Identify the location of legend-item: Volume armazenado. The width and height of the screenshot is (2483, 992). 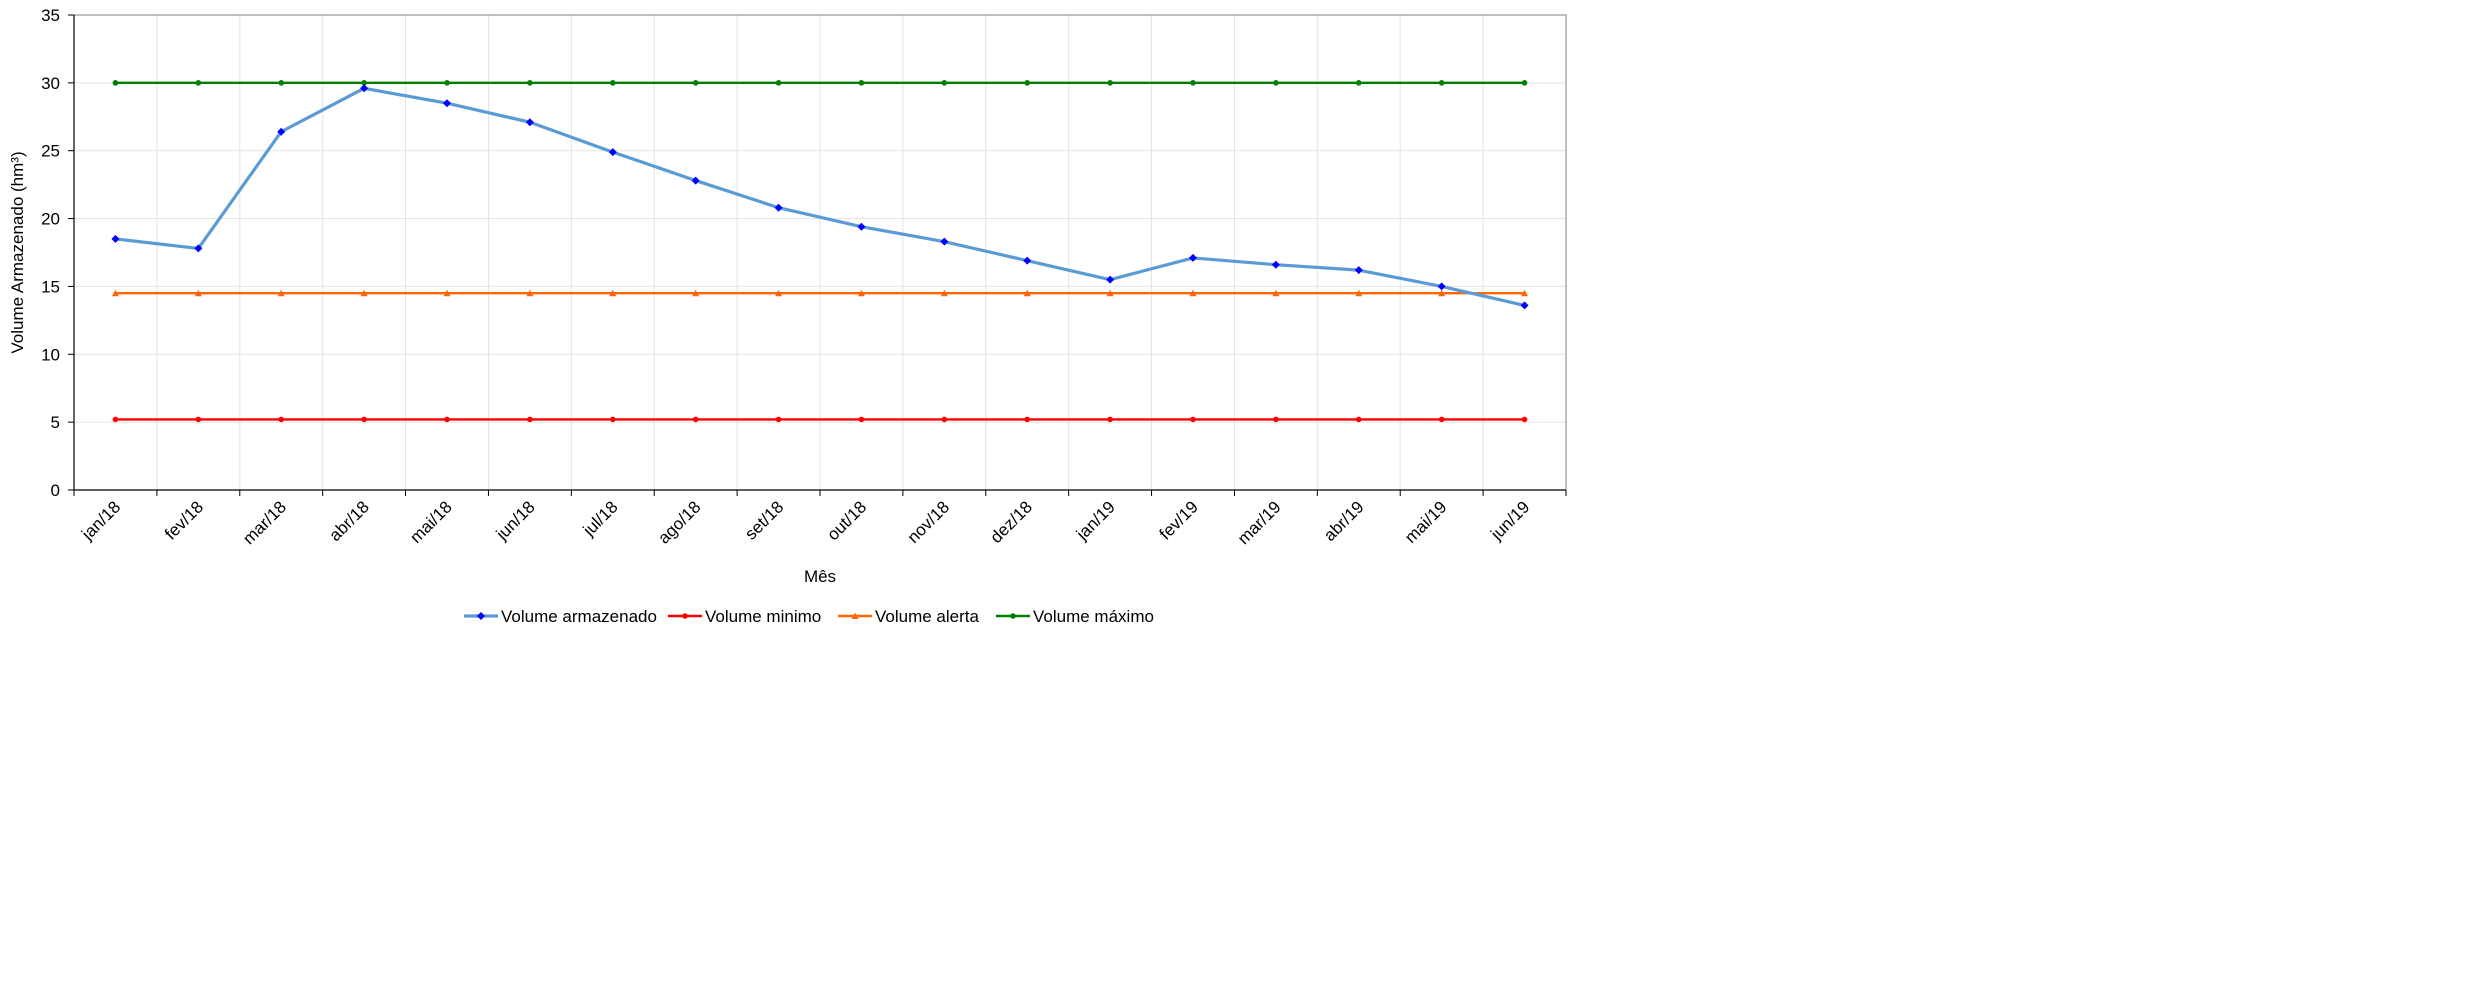
(560, 616).